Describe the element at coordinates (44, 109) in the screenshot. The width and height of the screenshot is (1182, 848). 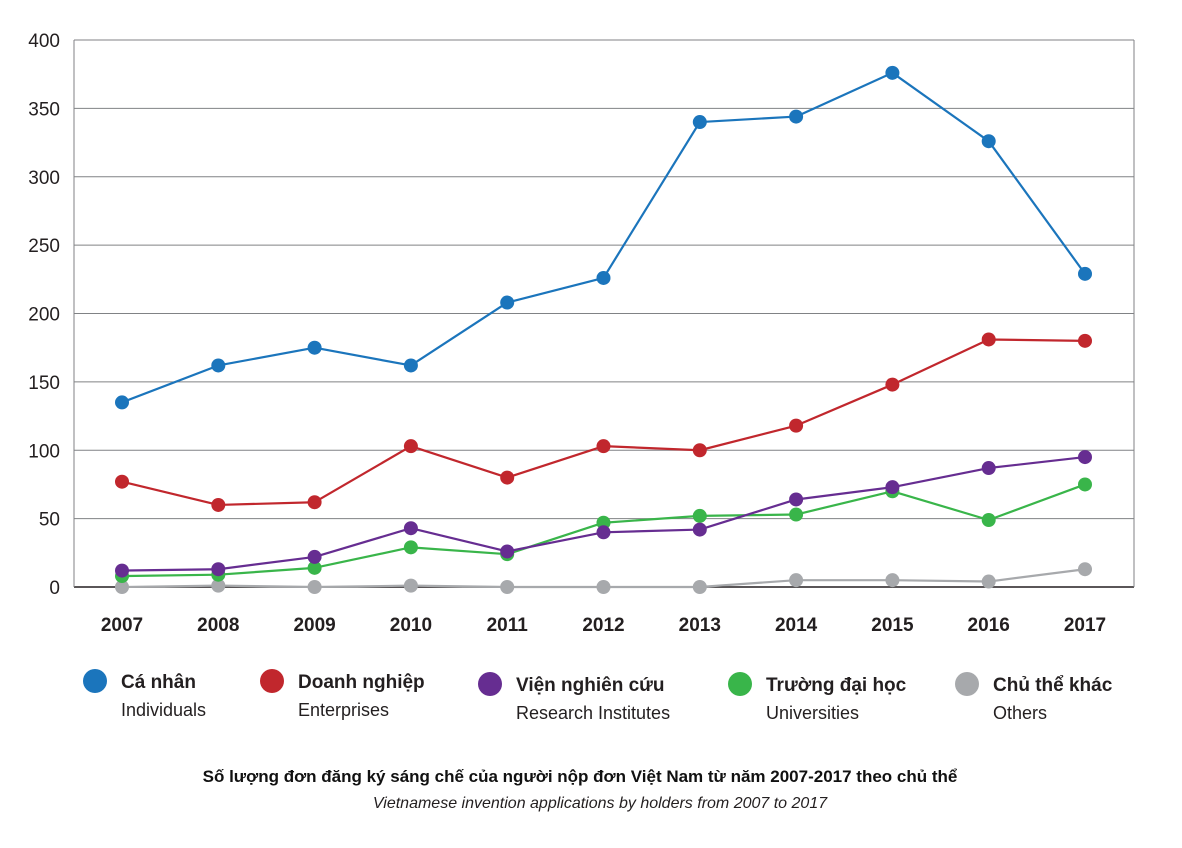
I see `y-tick-label: 350` at that location.